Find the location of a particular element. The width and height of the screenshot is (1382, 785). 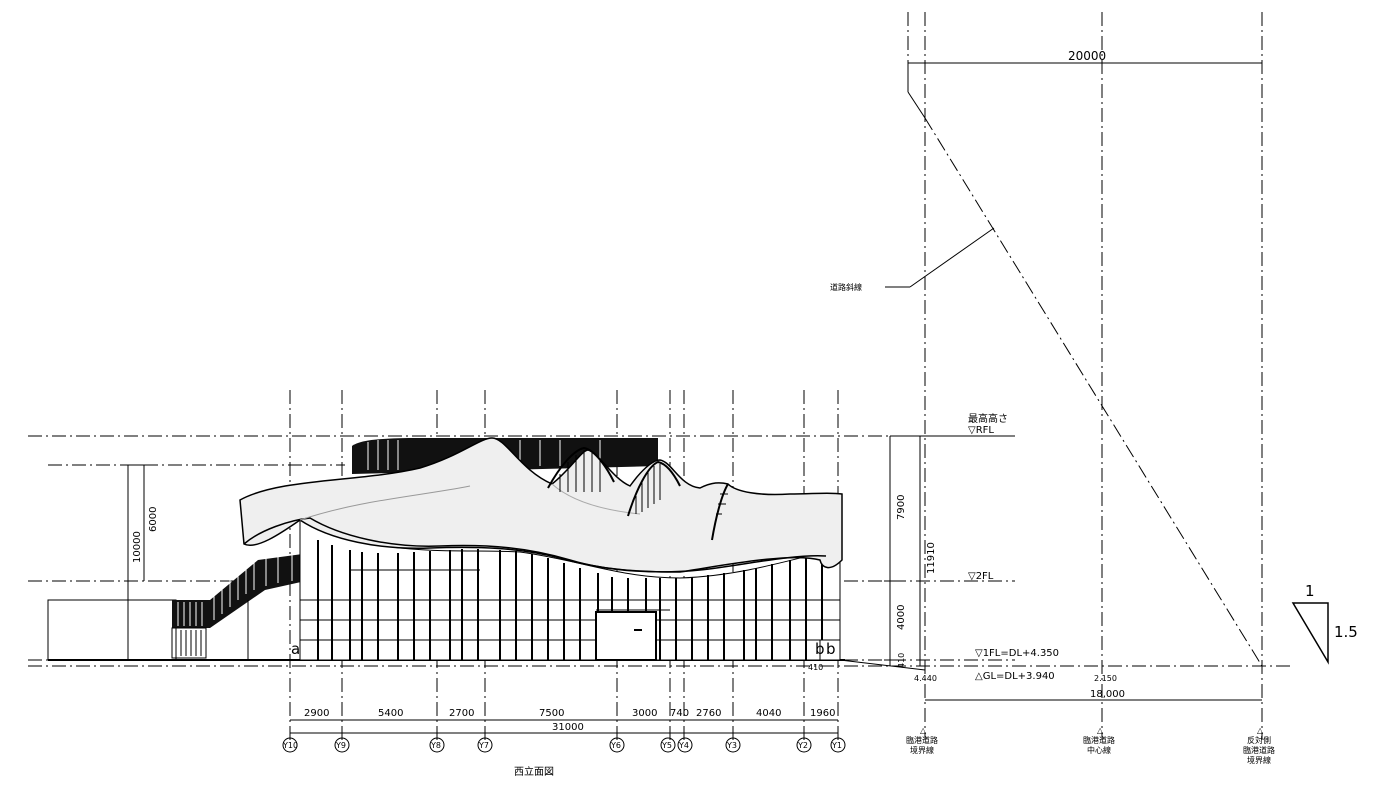

span-dim-6: 740 is located at coordinates (679, 713).